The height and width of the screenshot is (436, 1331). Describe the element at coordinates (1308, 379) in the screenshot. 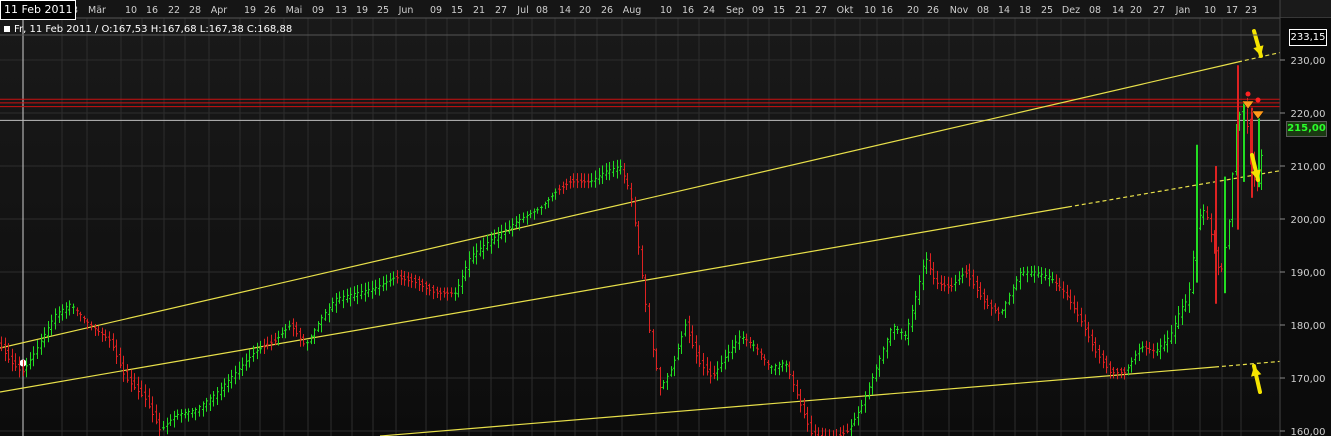

I see `y-tick-label: 170,00` at that location.